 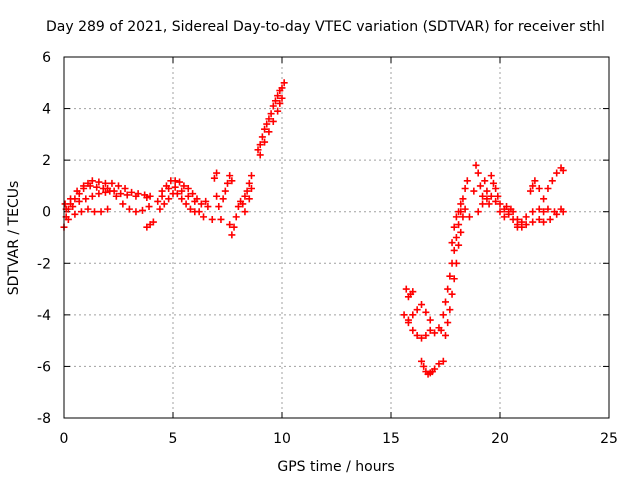 What do you see at coordinates (14, 238) in the screenshot?
I see `y-axis-label: SDTVAR / TECUs` at bounding box center [14, 238].